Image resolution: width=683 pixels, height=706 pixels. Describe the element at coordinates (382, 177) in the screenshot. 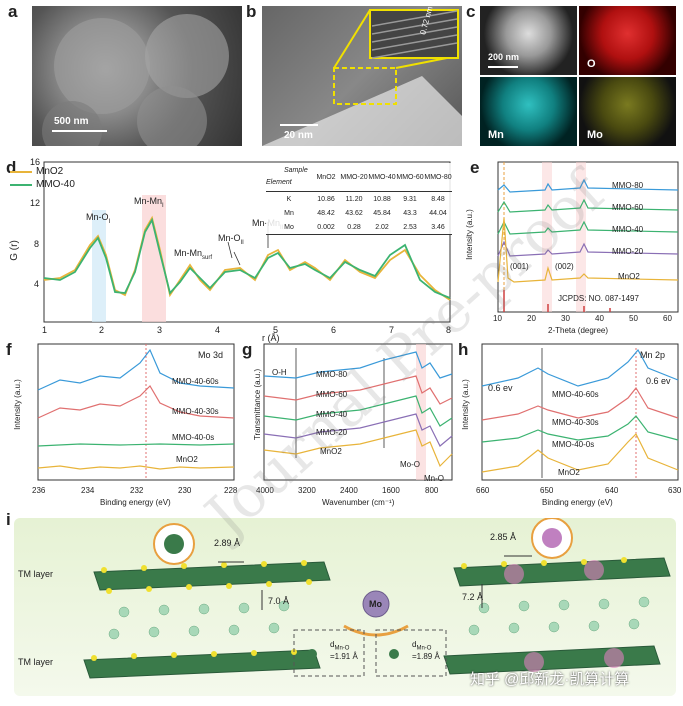

I see `table-header-mmo40: MMO-40` at that location.